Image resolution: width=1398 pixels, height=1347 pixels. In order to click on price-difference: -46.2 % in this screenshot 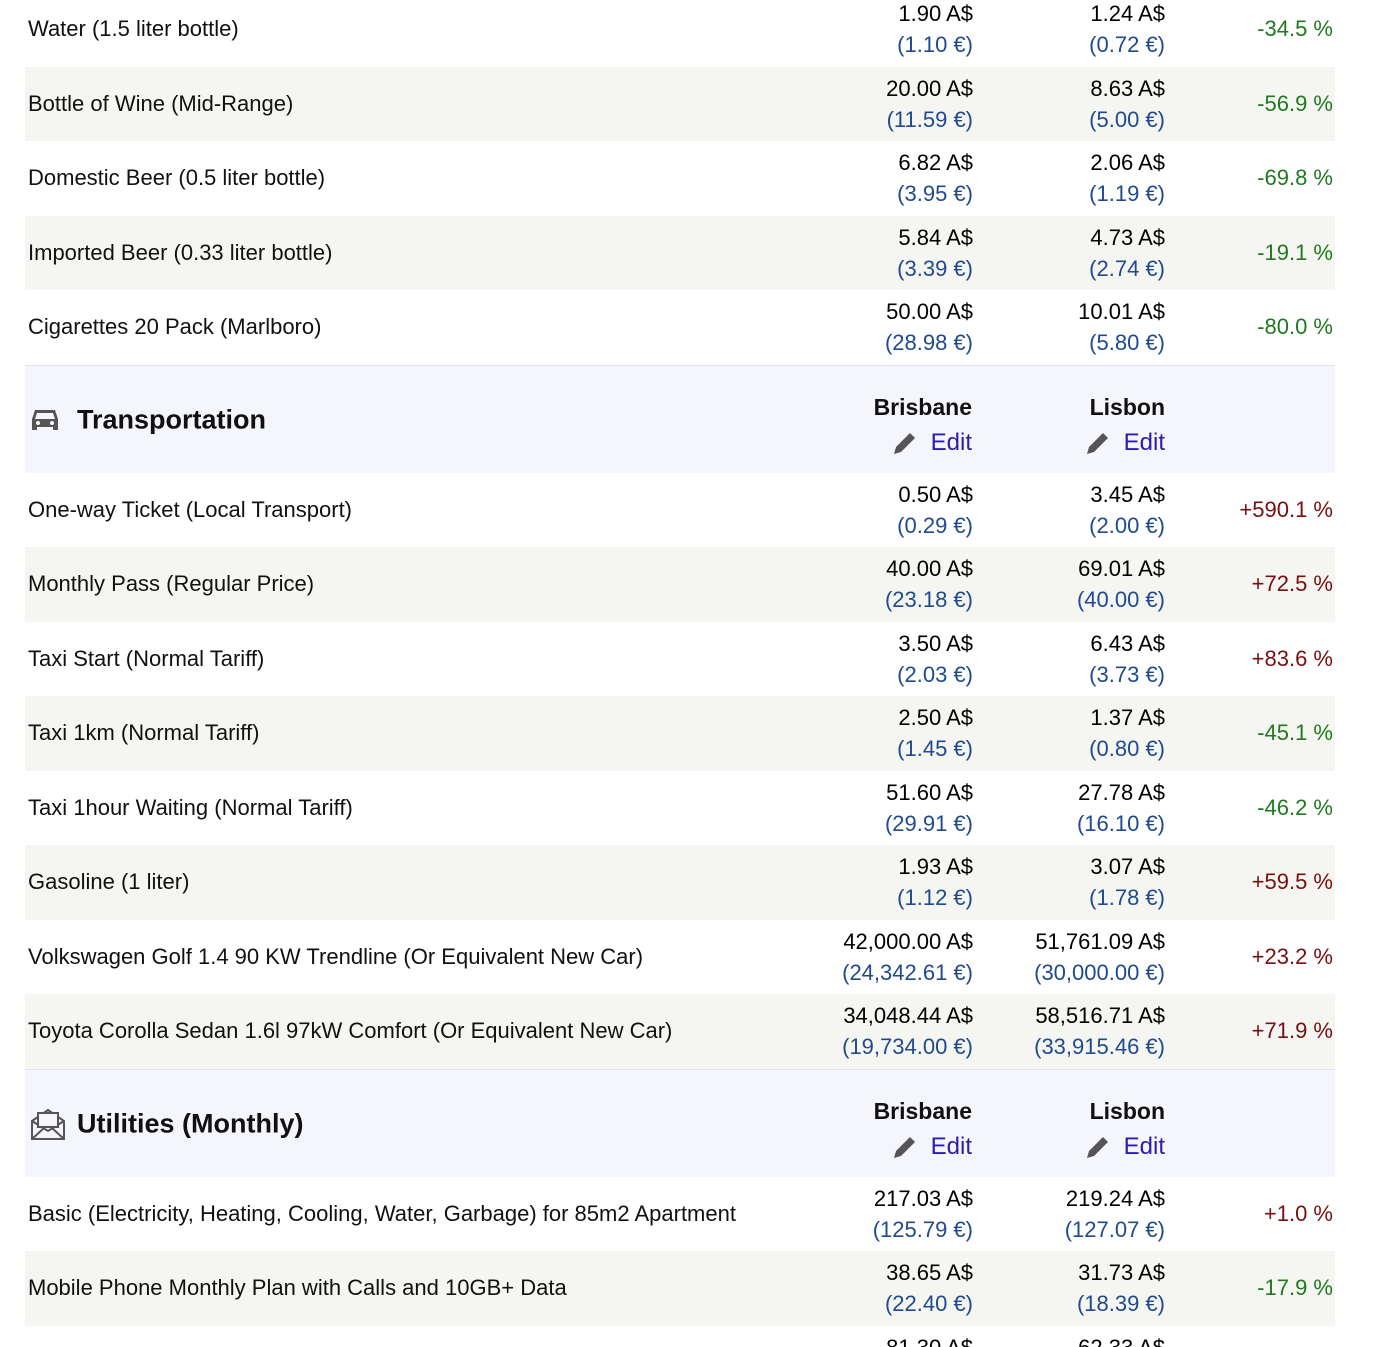, I will do `click(1295, 807)`.